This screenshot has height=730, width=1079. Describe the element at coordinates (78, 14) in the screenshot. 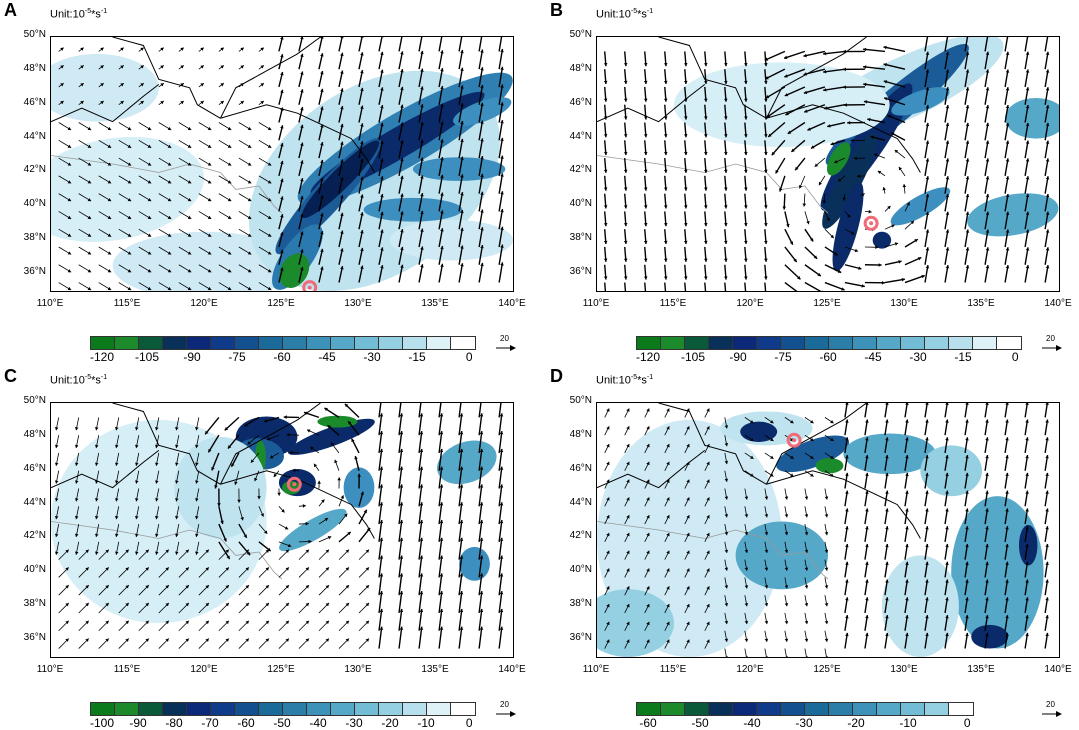

I see `unit-label: Unit:10-5*s-1` at that location.